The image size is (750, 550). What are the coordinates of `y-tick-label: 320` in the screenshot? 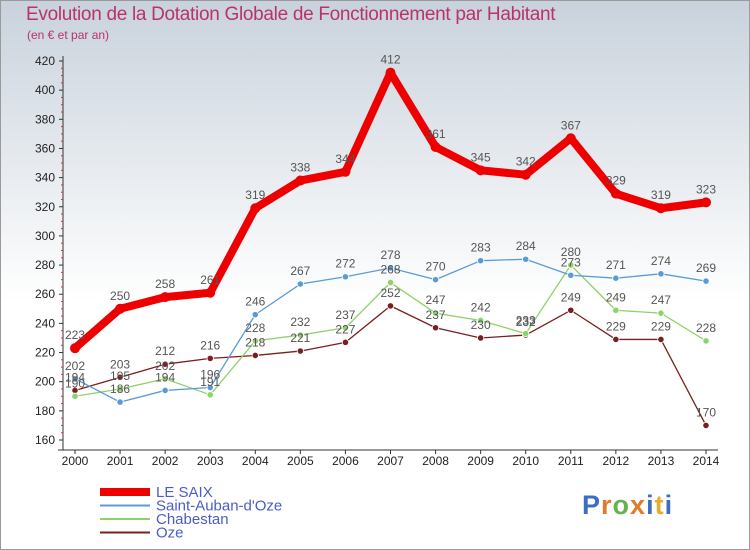 It's located at (45, 207).